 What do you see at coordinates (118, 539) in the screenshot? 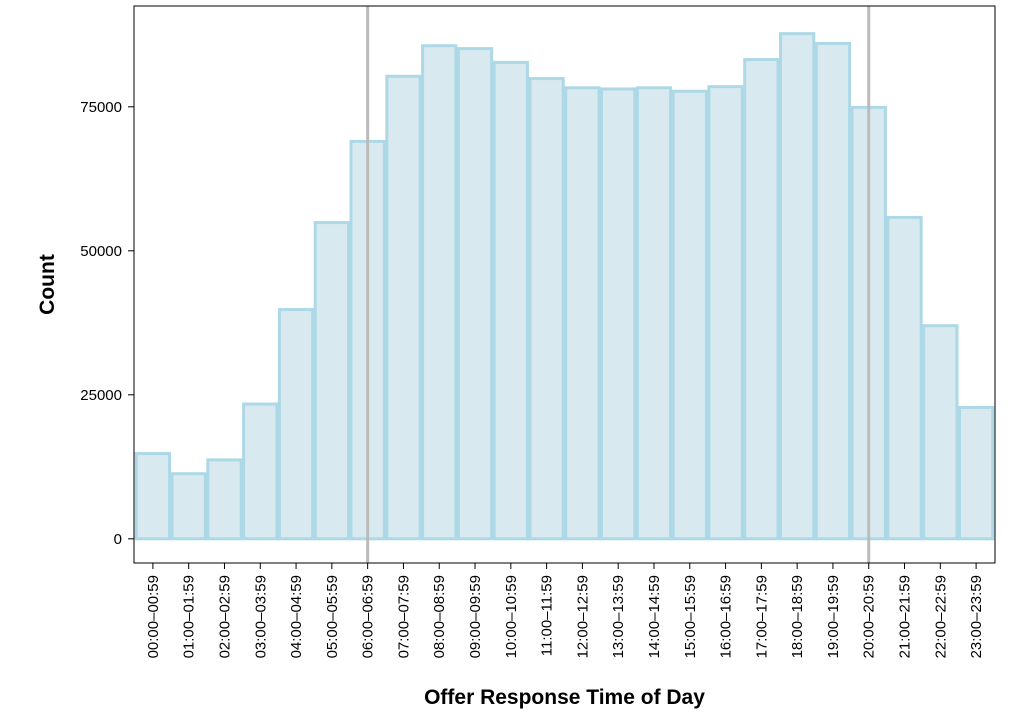
I see `y-tick-label: 0` at bounding box center [118, 539].